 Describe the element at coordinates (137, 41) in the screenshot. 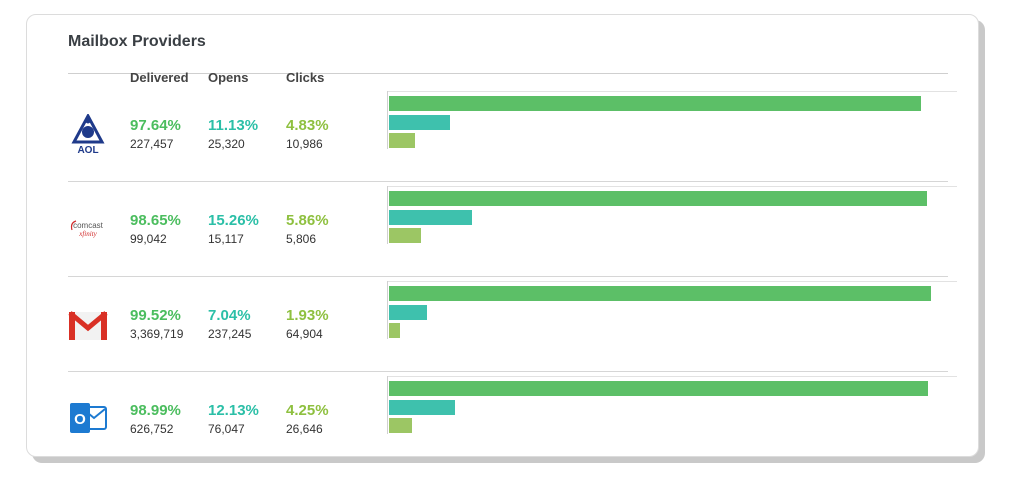

I see `panel-title: Mailbox Providers` at that location.